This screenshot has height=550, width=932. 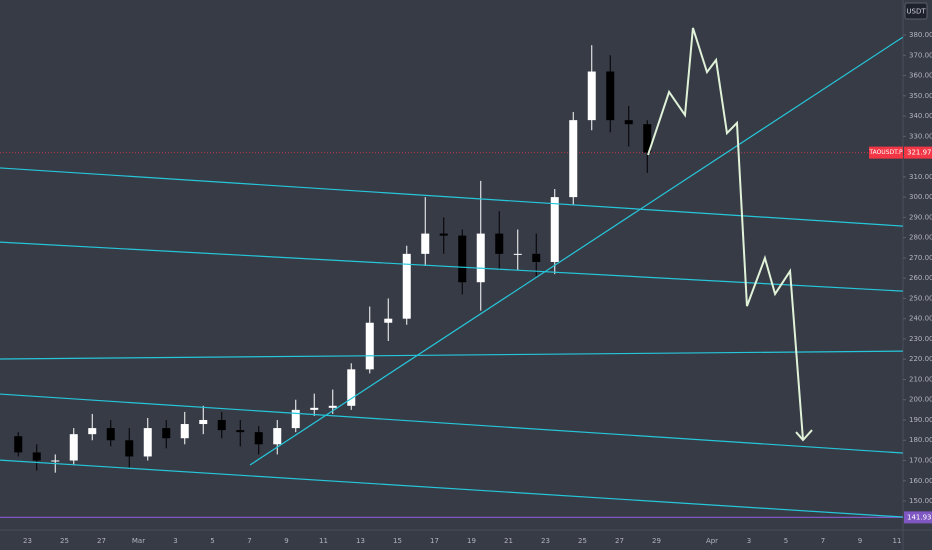 I want to click on y-tick-label: 290.00, so click(x=920, y=217).